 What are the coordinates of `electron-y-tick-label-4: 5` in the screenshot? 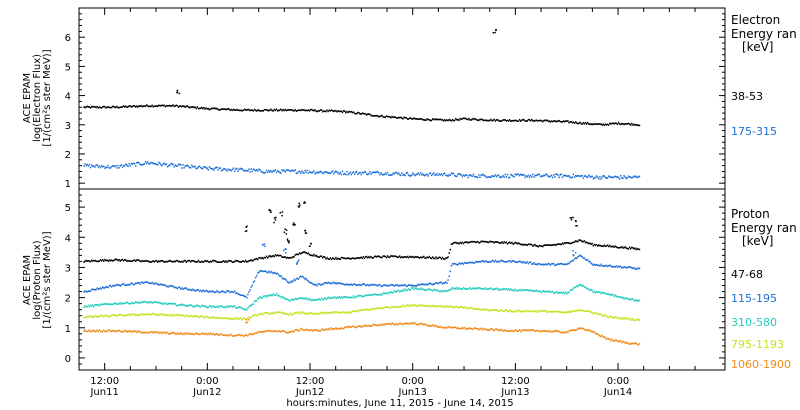 It's located at (68, 67).